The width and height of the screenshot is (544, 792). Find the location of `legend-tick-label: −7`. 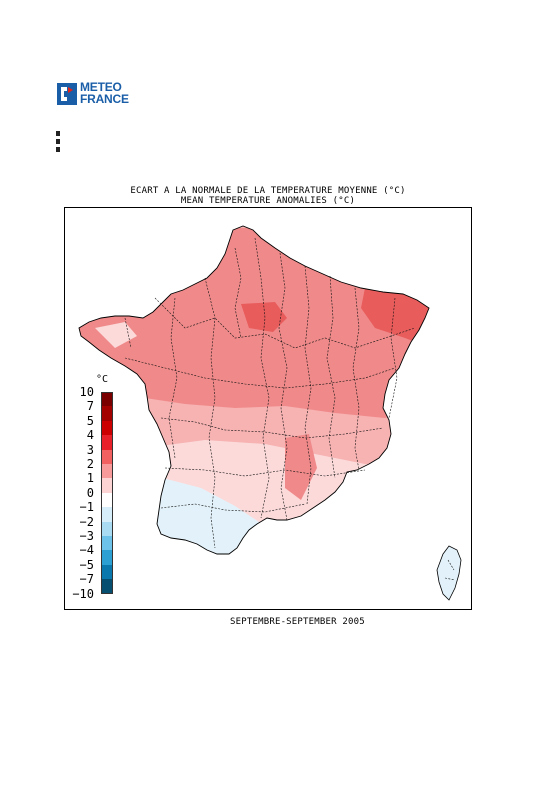

legend-tick-label: −7 is located at coordinates (86, 579).